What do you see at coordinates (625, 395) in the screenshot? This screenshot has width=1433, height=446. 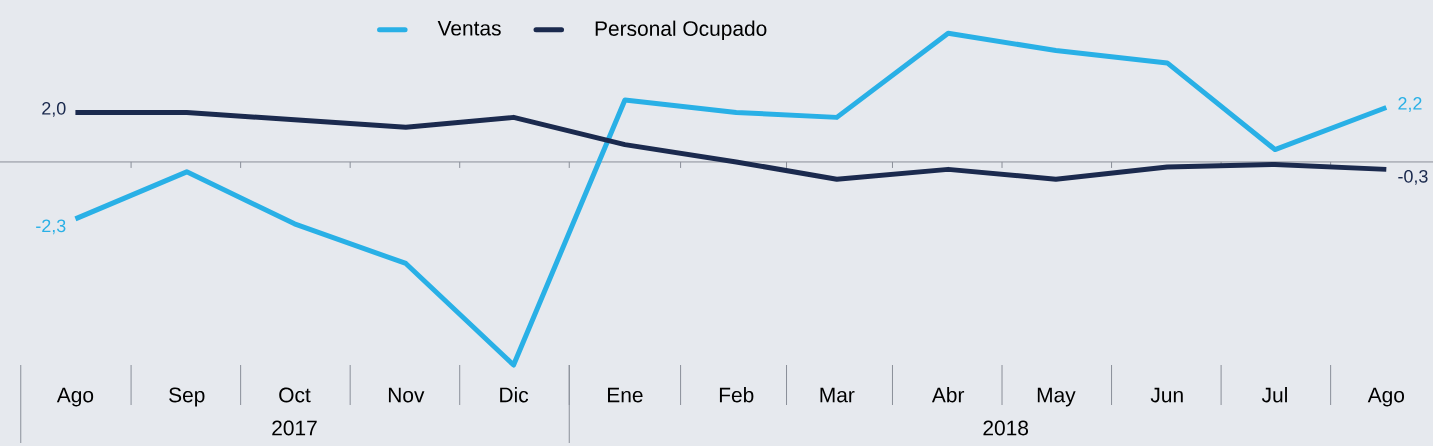 I see `x-tick-label: Ene` at bounding box center [625, 395].